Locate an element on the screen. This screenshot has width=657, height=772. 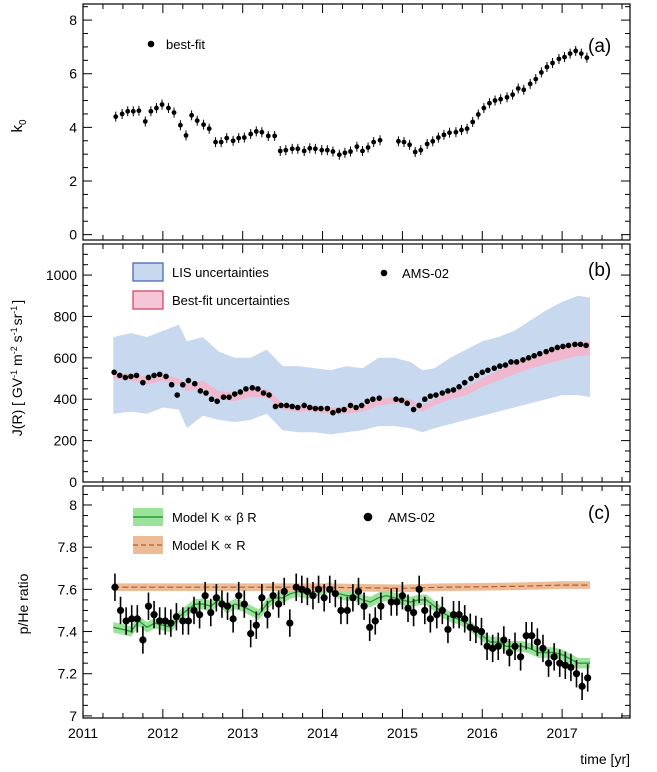
panel-c-tag: (c) is located at coordinates (599, 513).